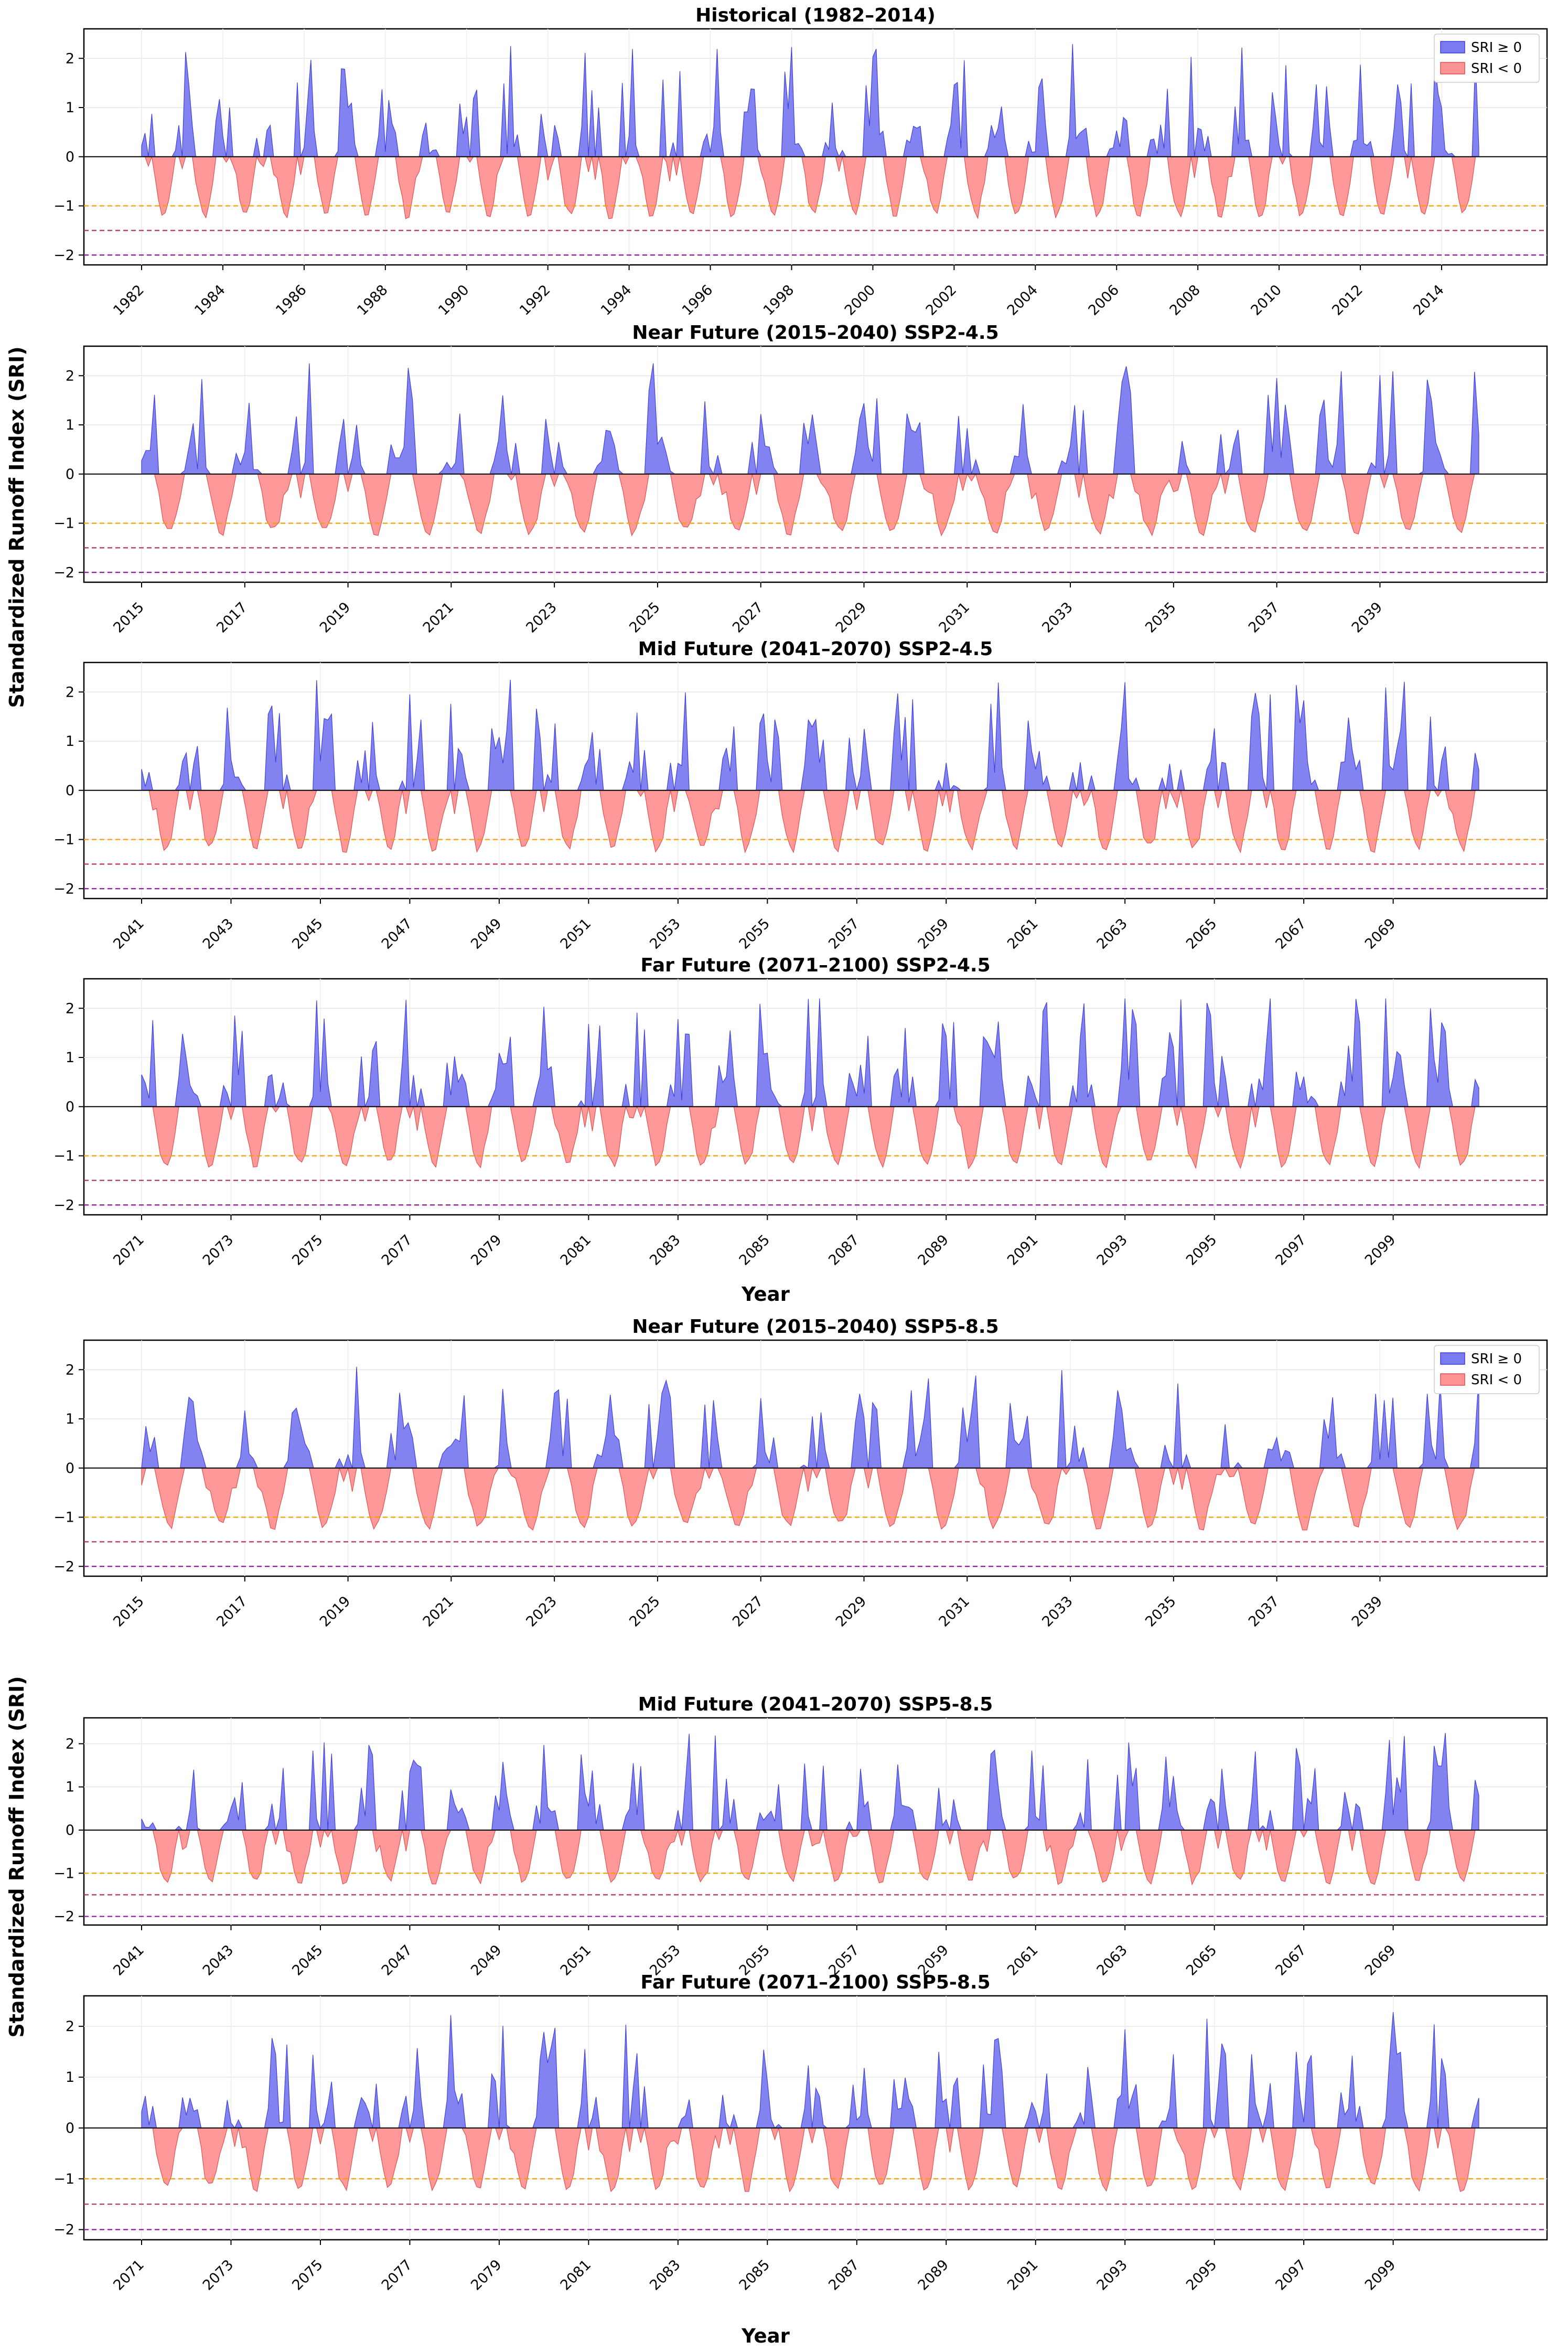 The height and width of the screenshot is (2352, 1568). I want to click on x-tick-label: 2095, so click(1201, 1250).